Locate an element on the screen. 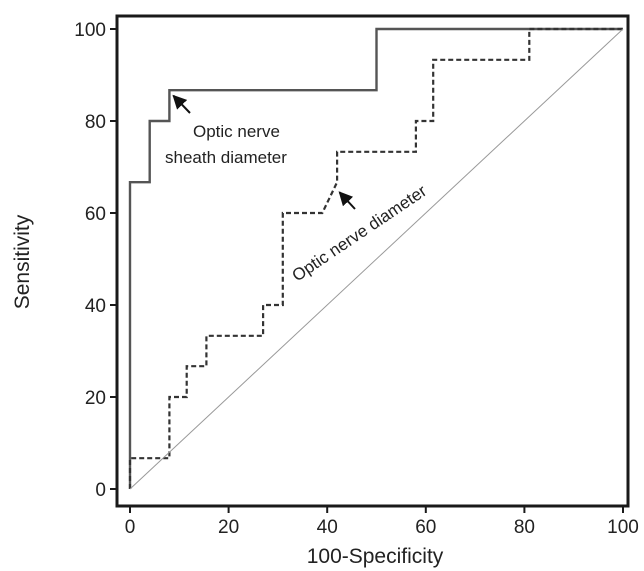  y-tick-label: 100 is located at coordinates (90, 30).